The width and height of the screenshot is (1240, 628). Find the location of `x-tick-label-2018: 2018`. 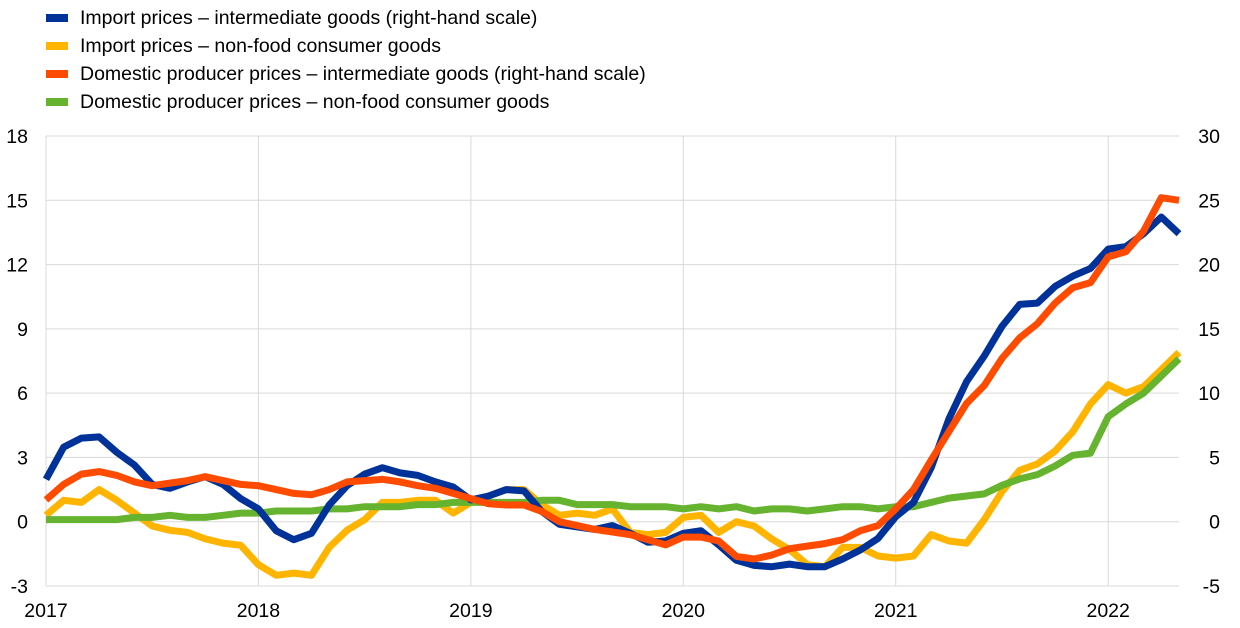

x-tick-label-2018: 2018 is located at coordinates (258, 611).